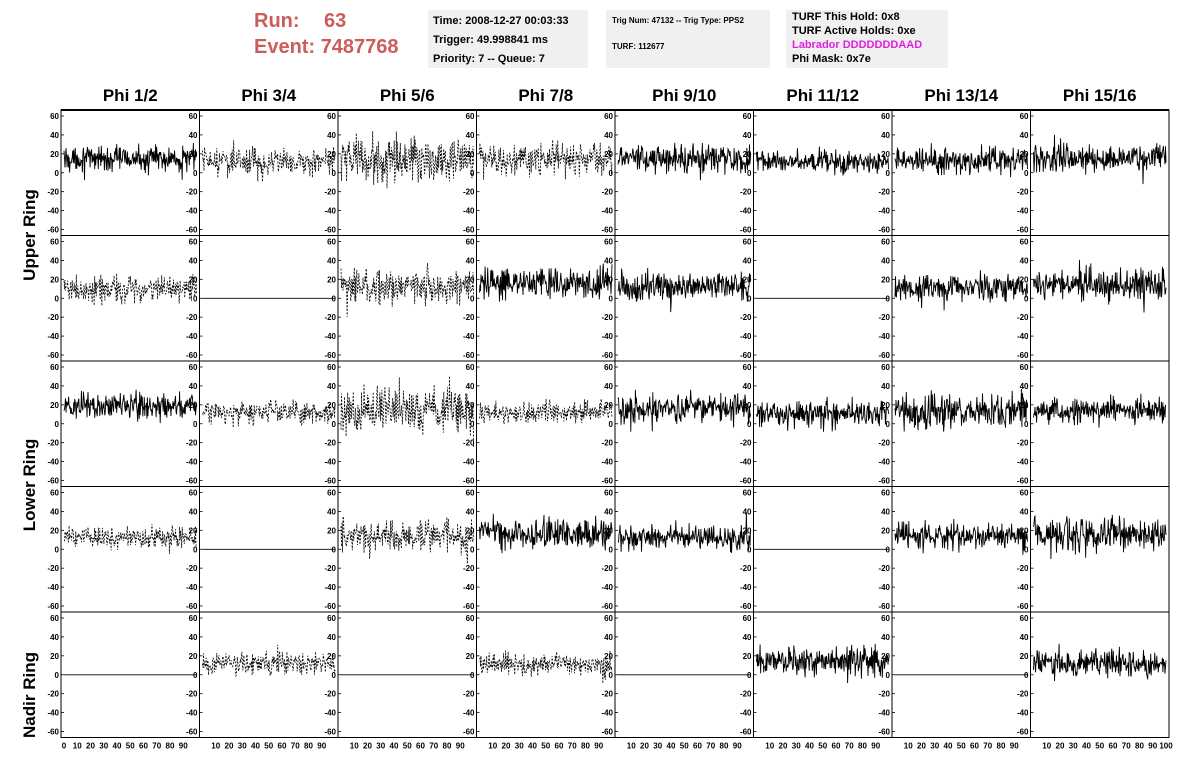 The image size is (1196, 775). What do you see at coordinates (285, 47) in the screenshot?
I see `event-label: Event:` at bounding box center [285, 47].